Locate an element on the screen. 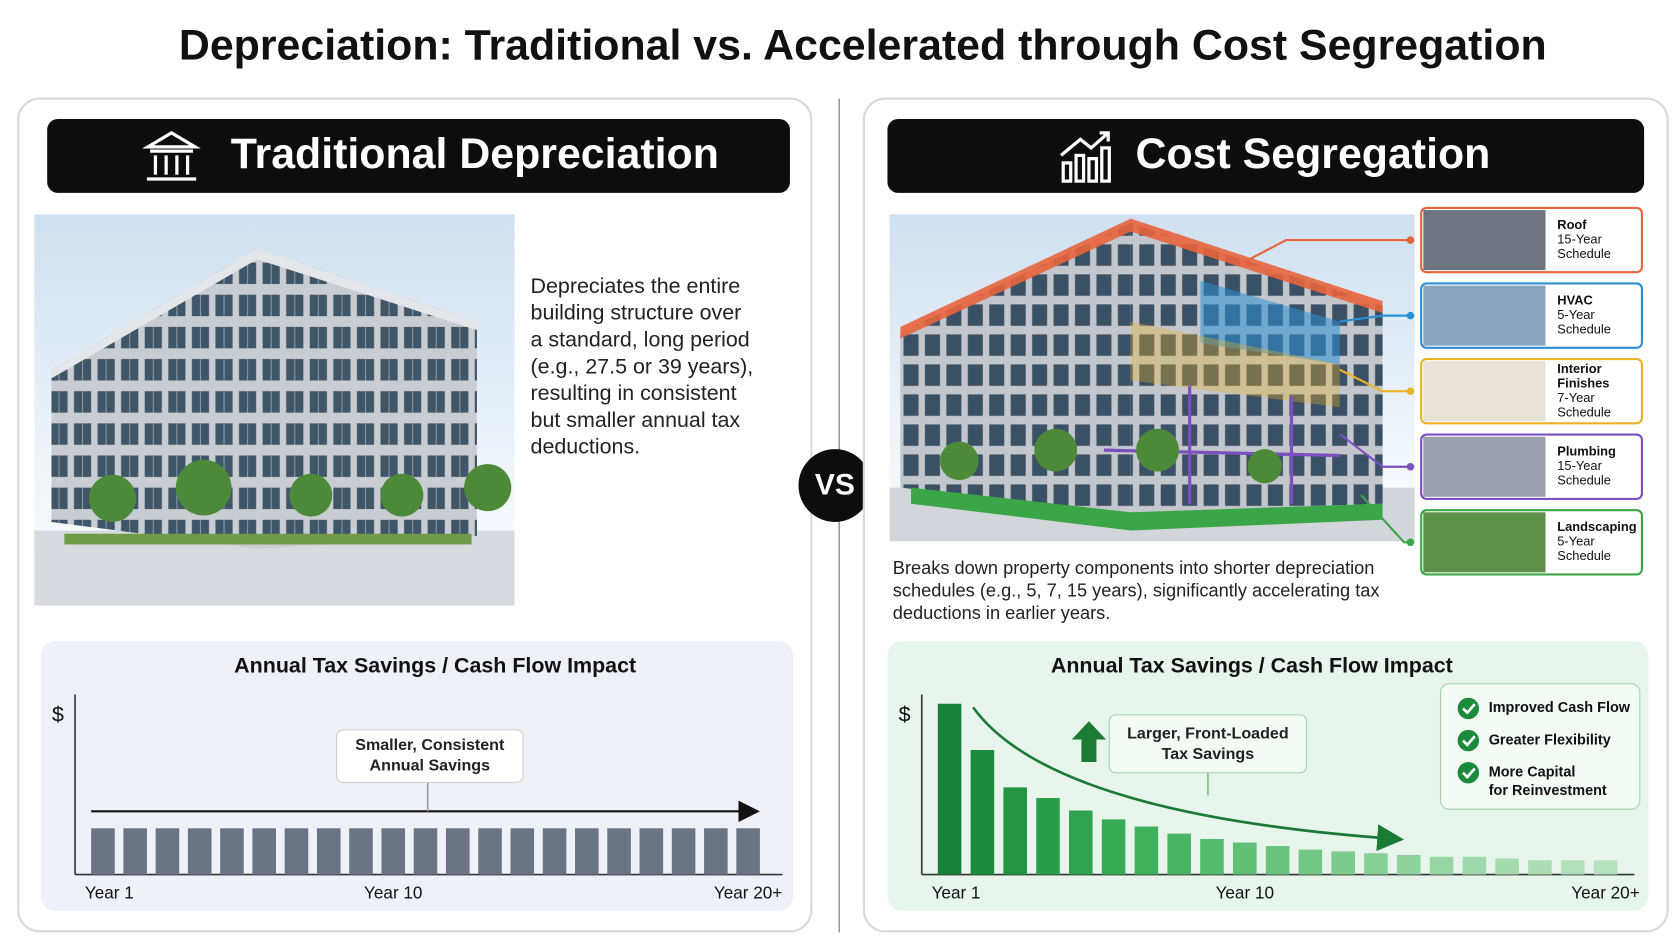 The height and width of the screenshot is (946, 1672). trend-curve is located at coordinates (1188, 779).